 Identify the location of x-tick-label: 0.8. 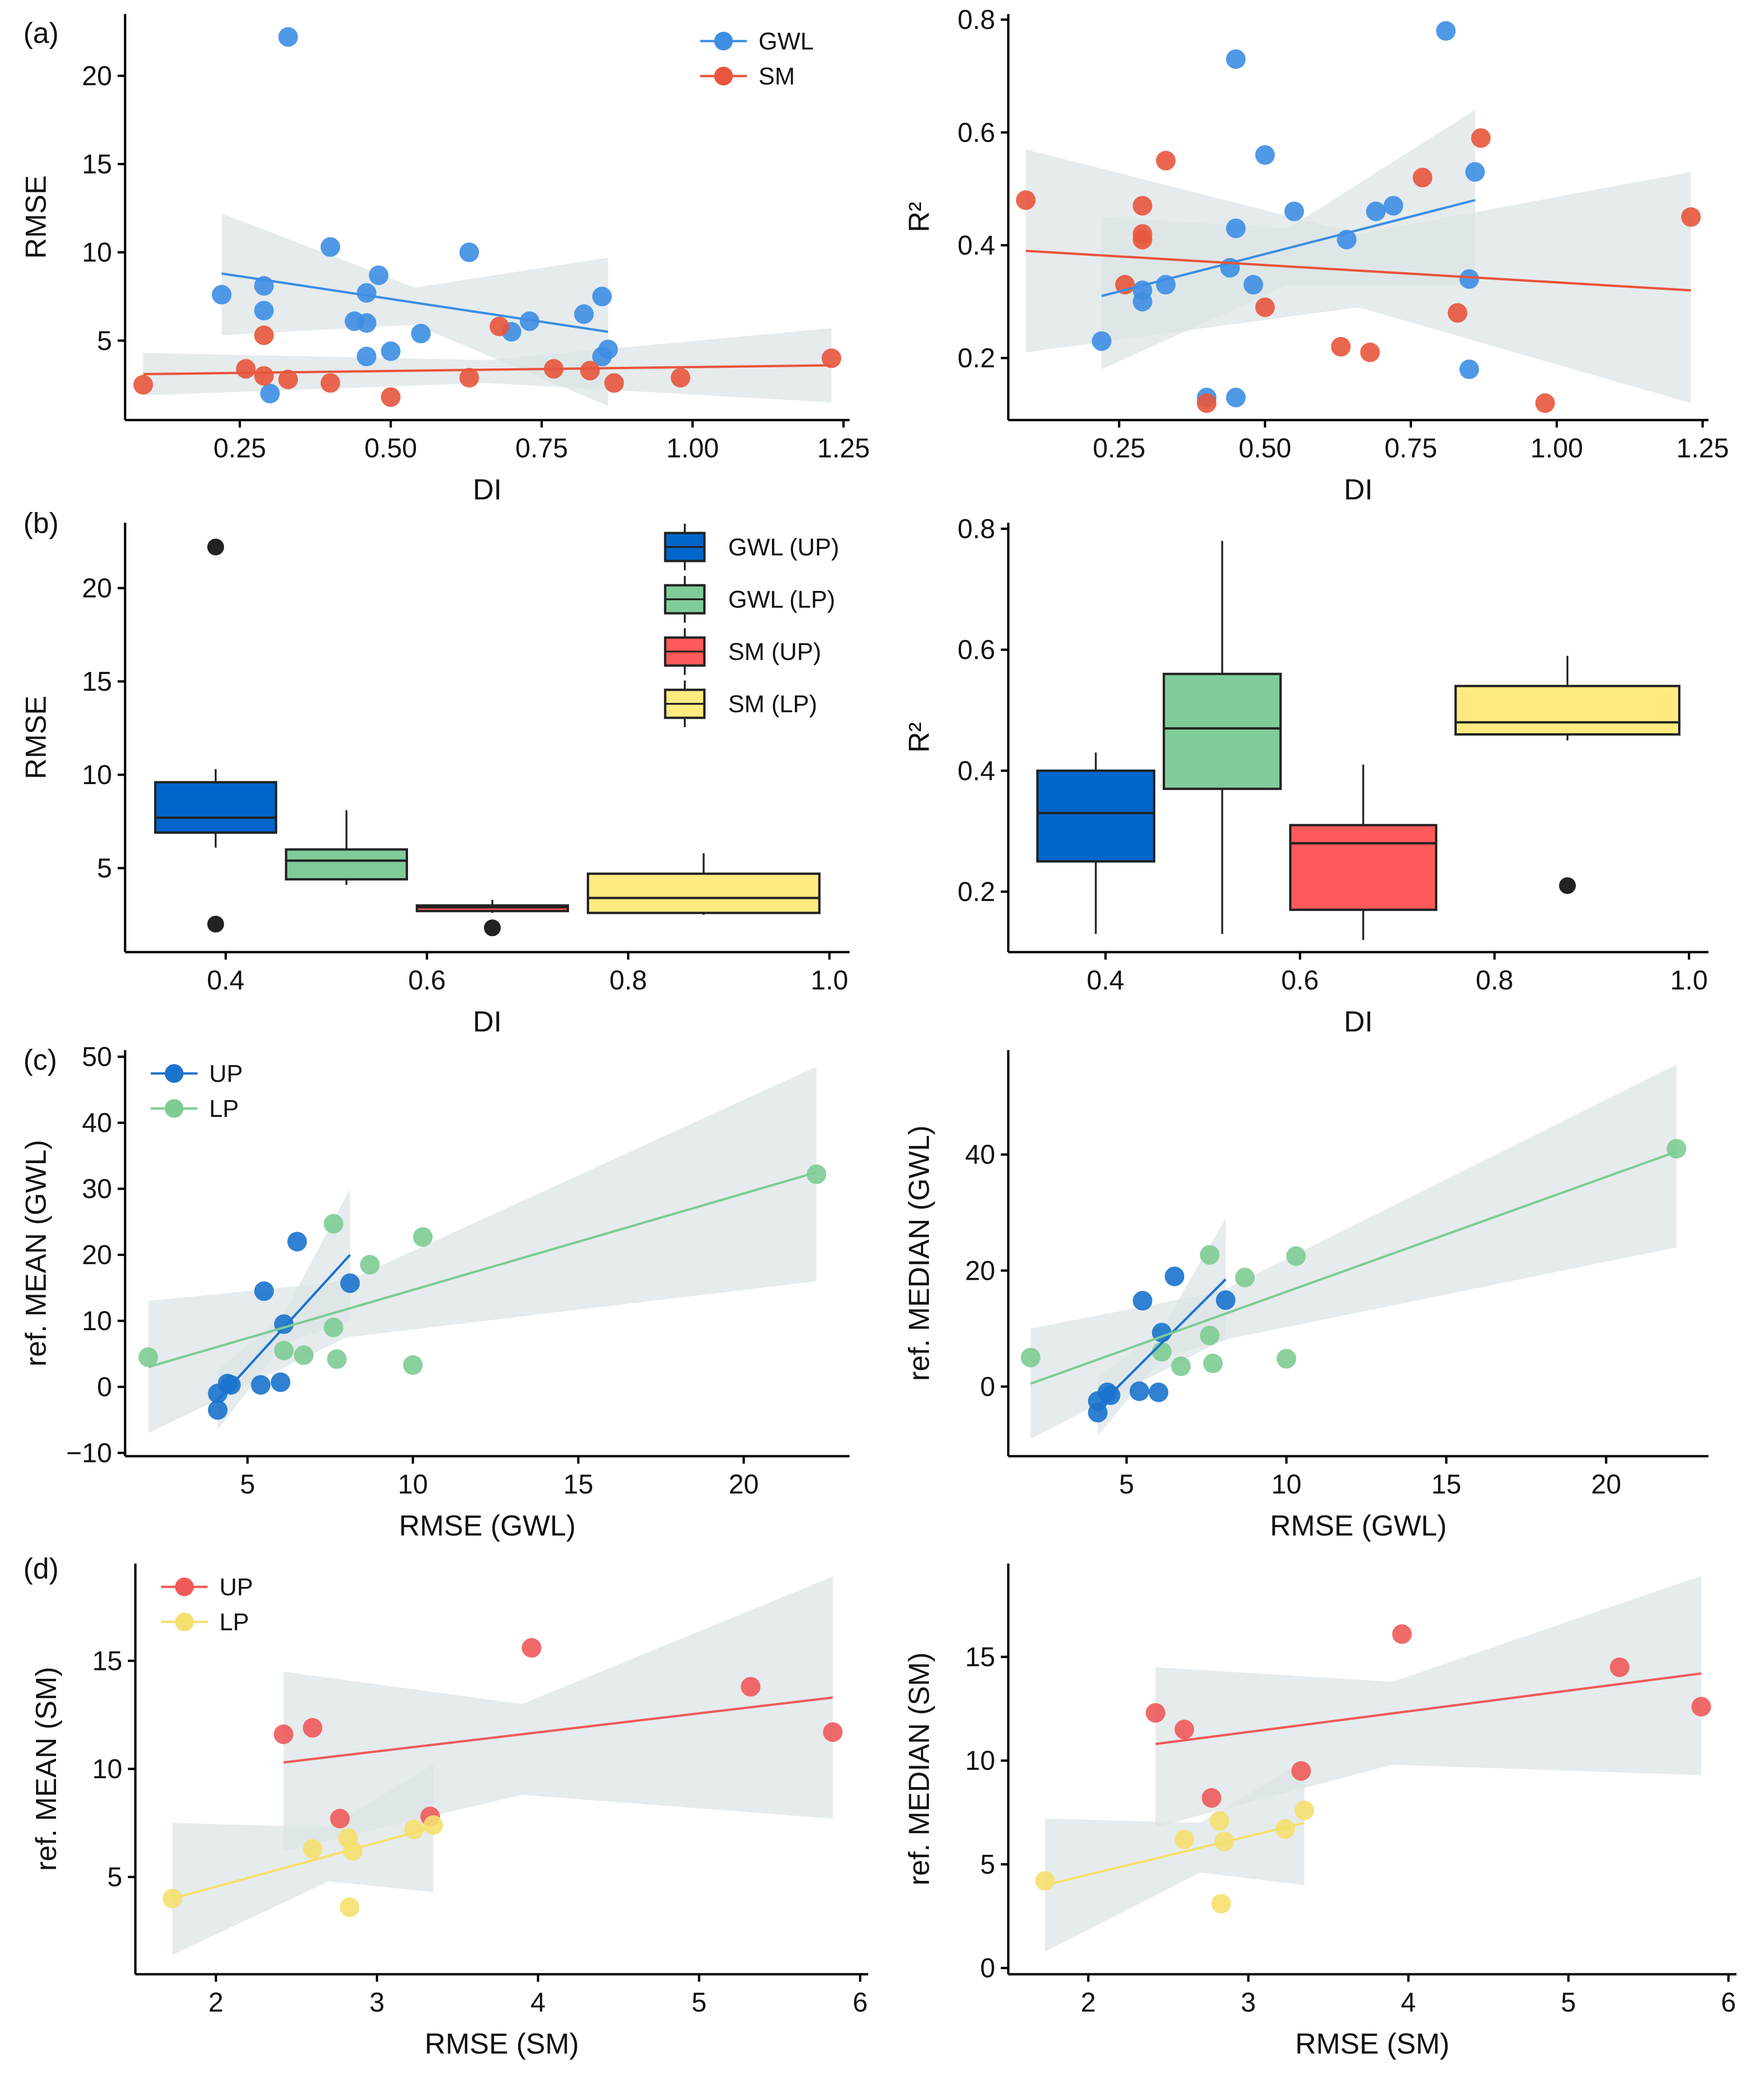
(628, 980).